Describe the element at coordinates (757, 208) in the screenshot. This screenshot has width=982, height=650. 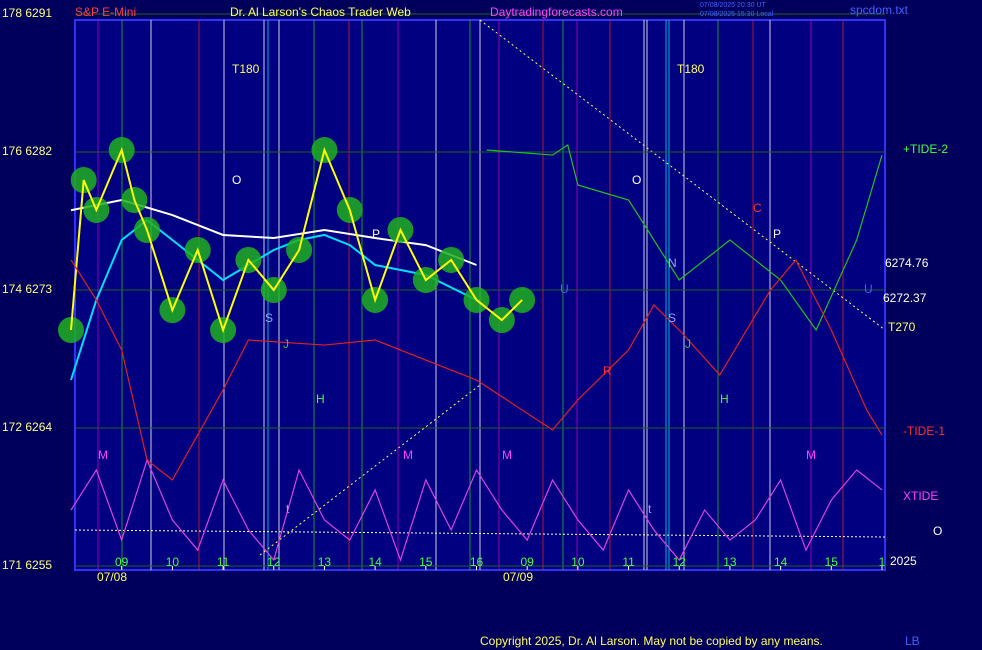
I see `annotation: C` at that location.